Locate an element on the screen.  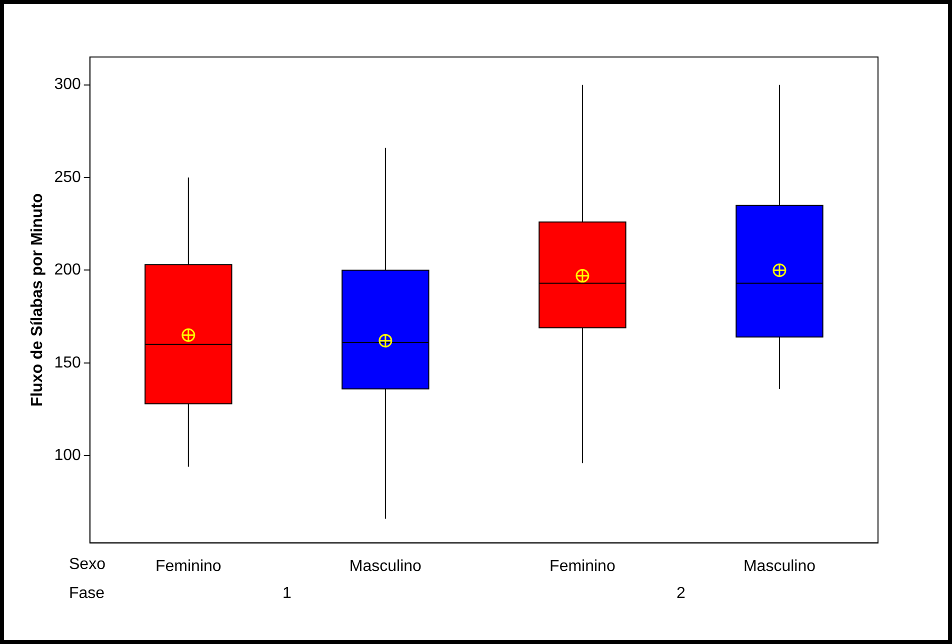
y-tick-label: 250 is located at coordinates (67, 177).